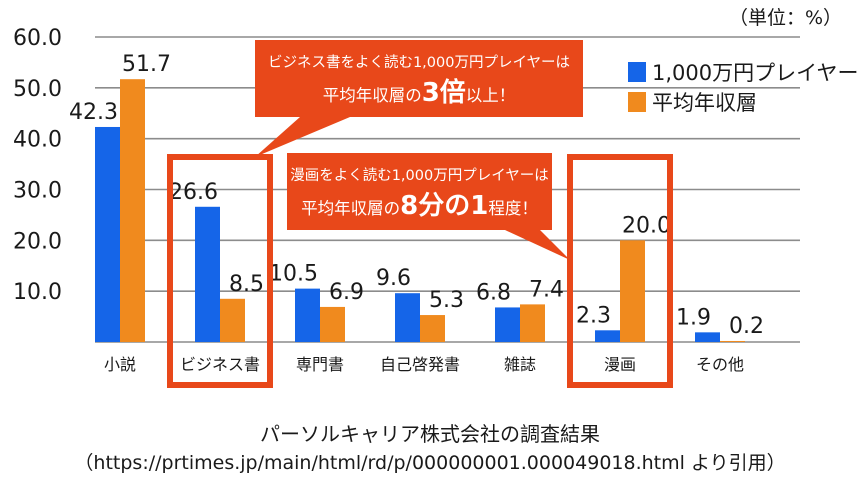 This screenshot has height=480, width=860. What do you see at coordinates (320, 364) in the screenshot?
I see `category-label: 専門書` at bounding box center [320, 364].